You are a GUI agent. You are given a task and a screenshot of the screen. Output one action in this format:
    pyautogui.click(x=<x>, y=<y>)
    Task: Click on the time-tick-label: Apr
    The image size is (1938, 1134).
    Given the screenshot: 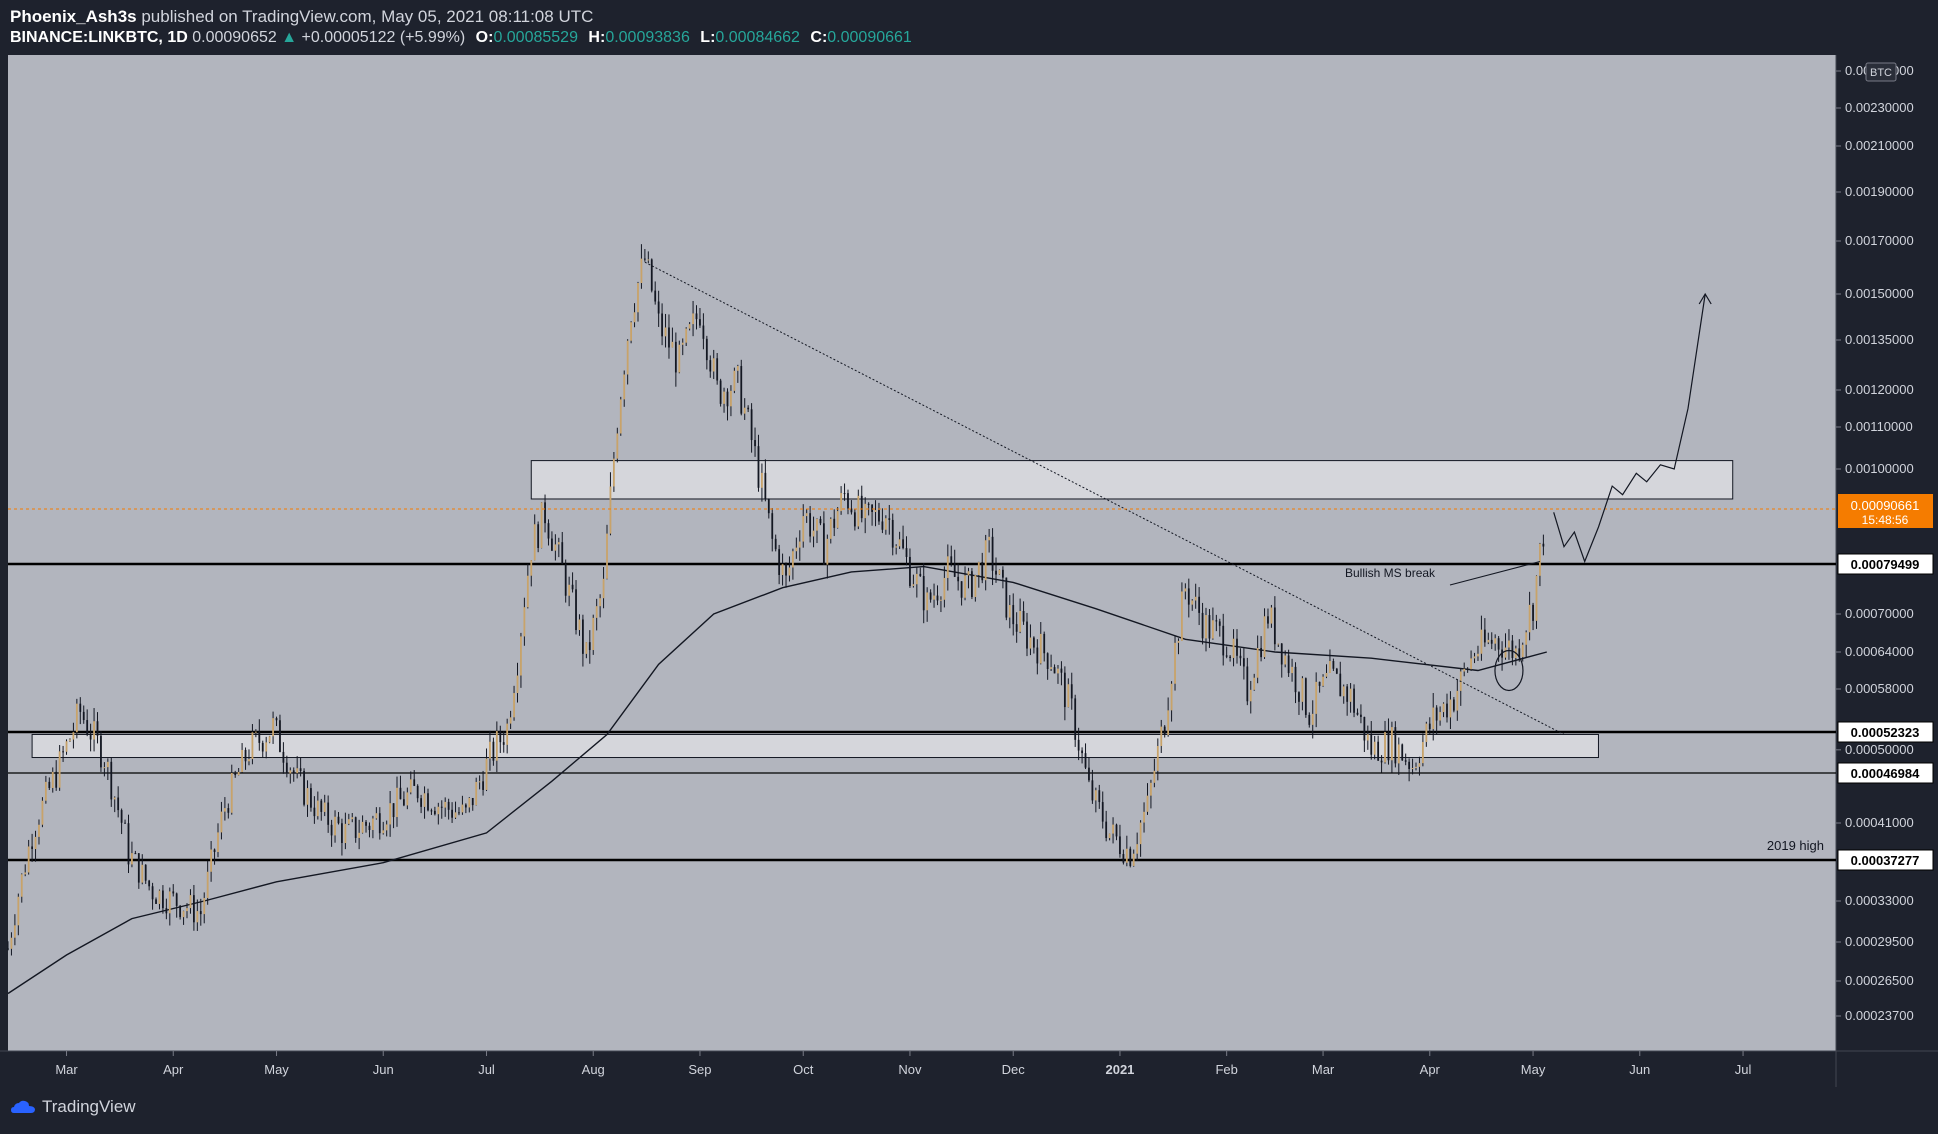 What is the action you would take?
    pyautogui.click(x=1430, y=1069)
    